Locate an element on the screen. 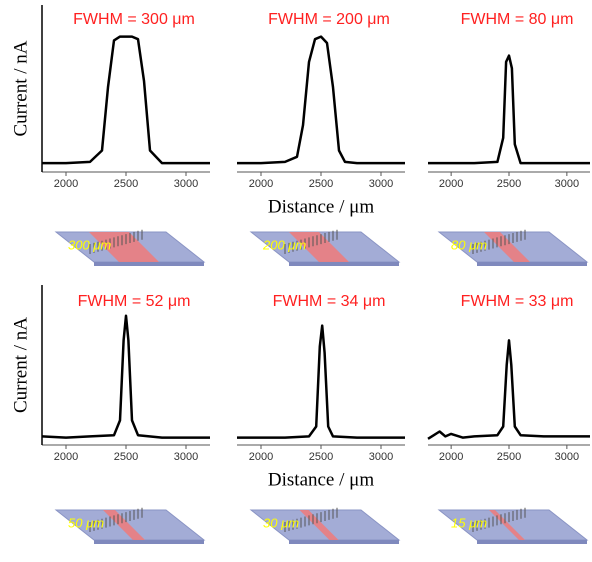 The image size is (592, 562). illustration: 50 μm is located at coordinates (130, 525).